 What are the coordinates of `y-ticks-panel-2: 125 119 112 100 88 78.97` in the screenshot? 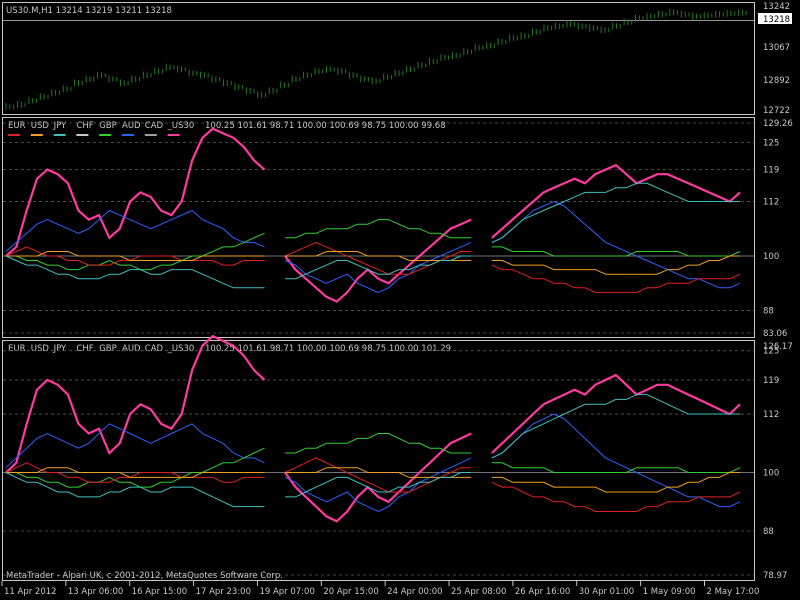 It's located at (775, 464).